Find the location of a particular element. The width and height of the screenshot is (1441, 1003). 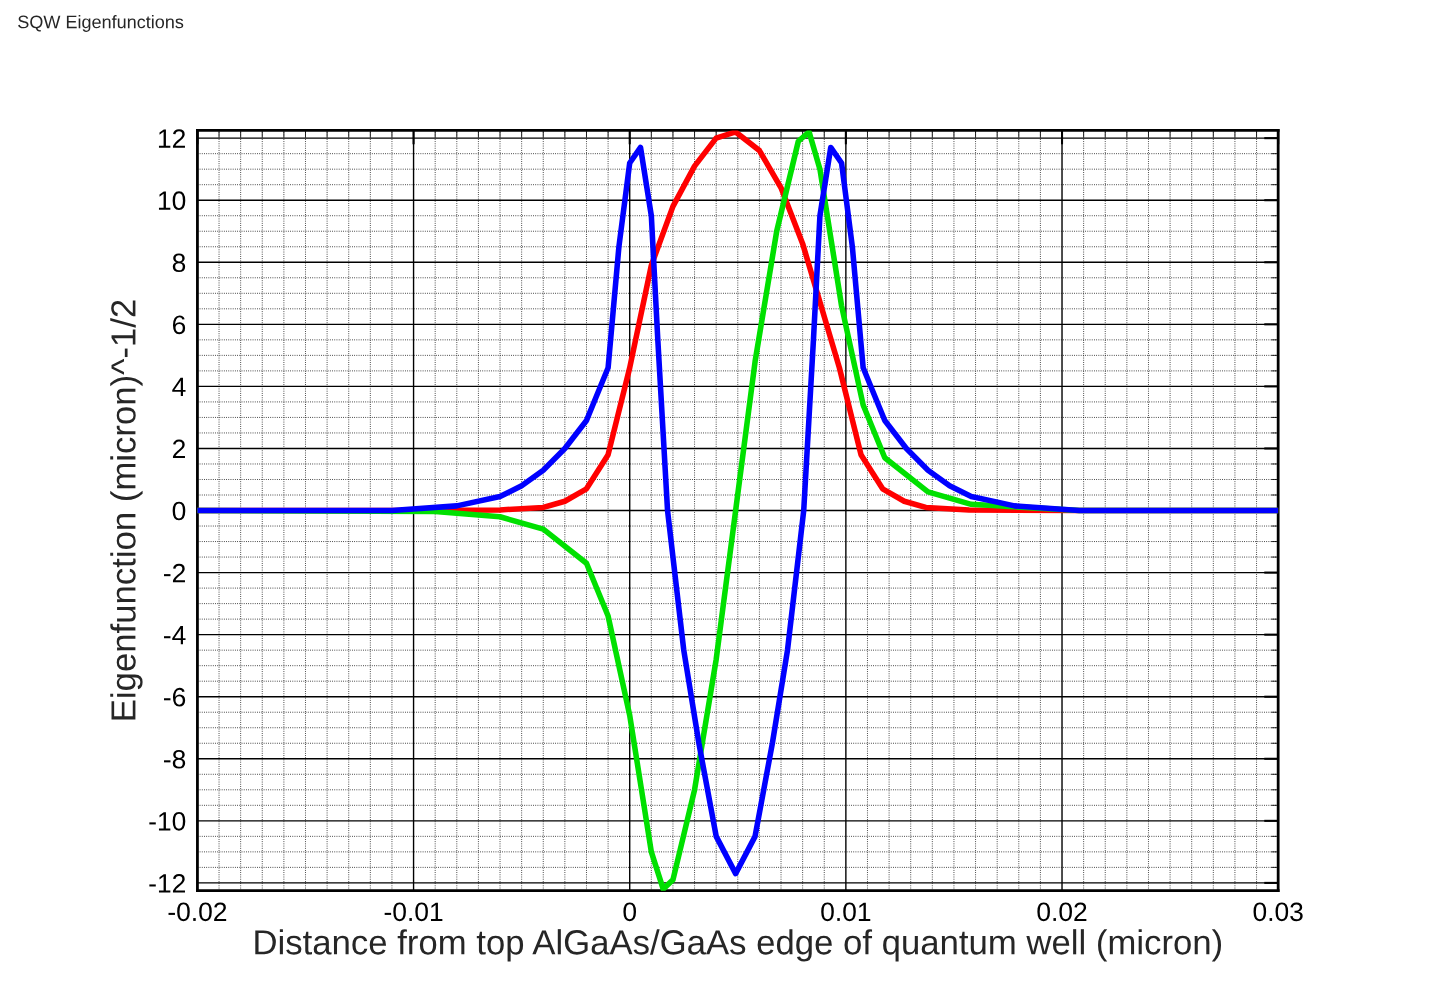

y-tick-label: -10 is located at coordinates (167, 821).